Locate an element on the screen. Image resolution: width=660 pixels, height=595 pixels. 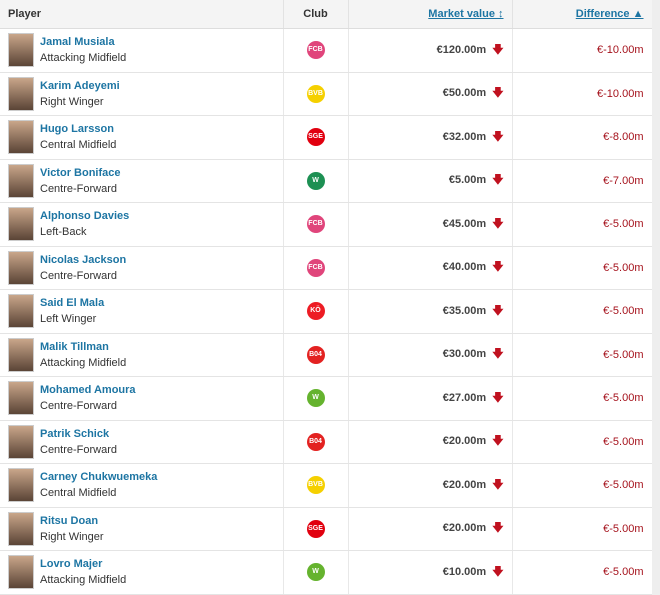
market-value: €30.00m is located at coordinates (464, 354).